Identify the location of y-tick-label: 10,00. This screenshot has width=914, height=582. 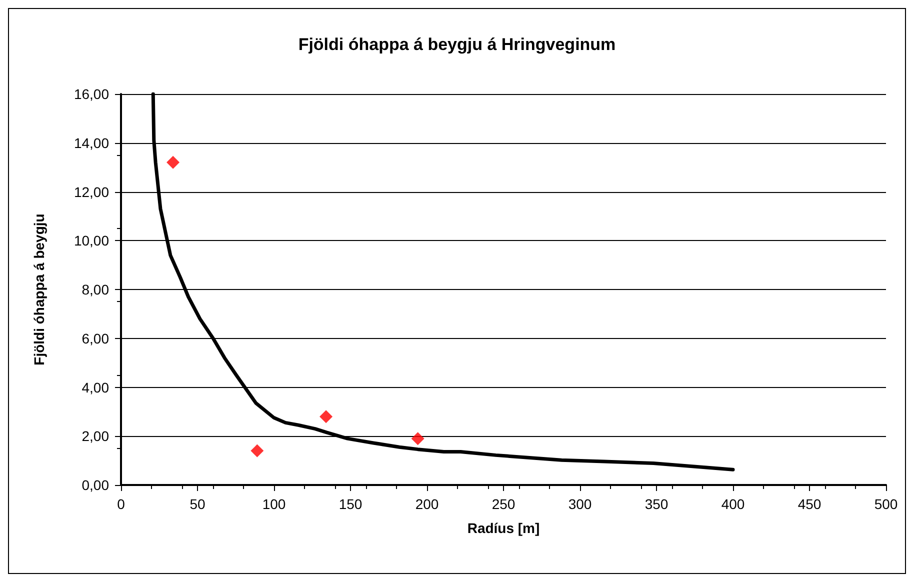
(92, 240).